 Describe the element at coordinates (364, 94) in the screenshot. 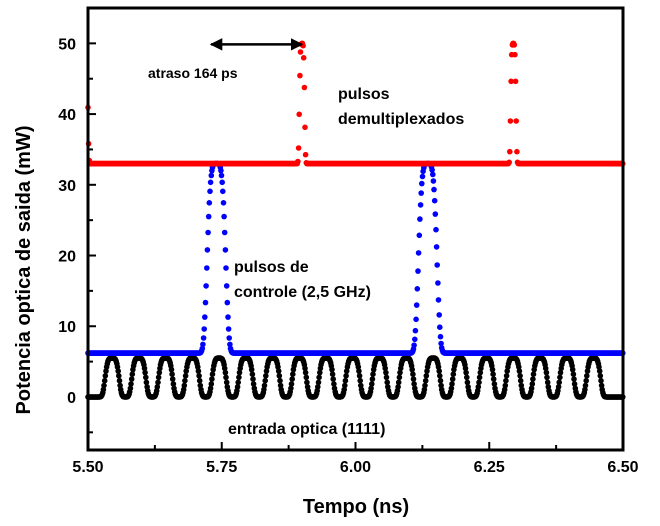

I see `demux-label-line1: pulsos` at that location.